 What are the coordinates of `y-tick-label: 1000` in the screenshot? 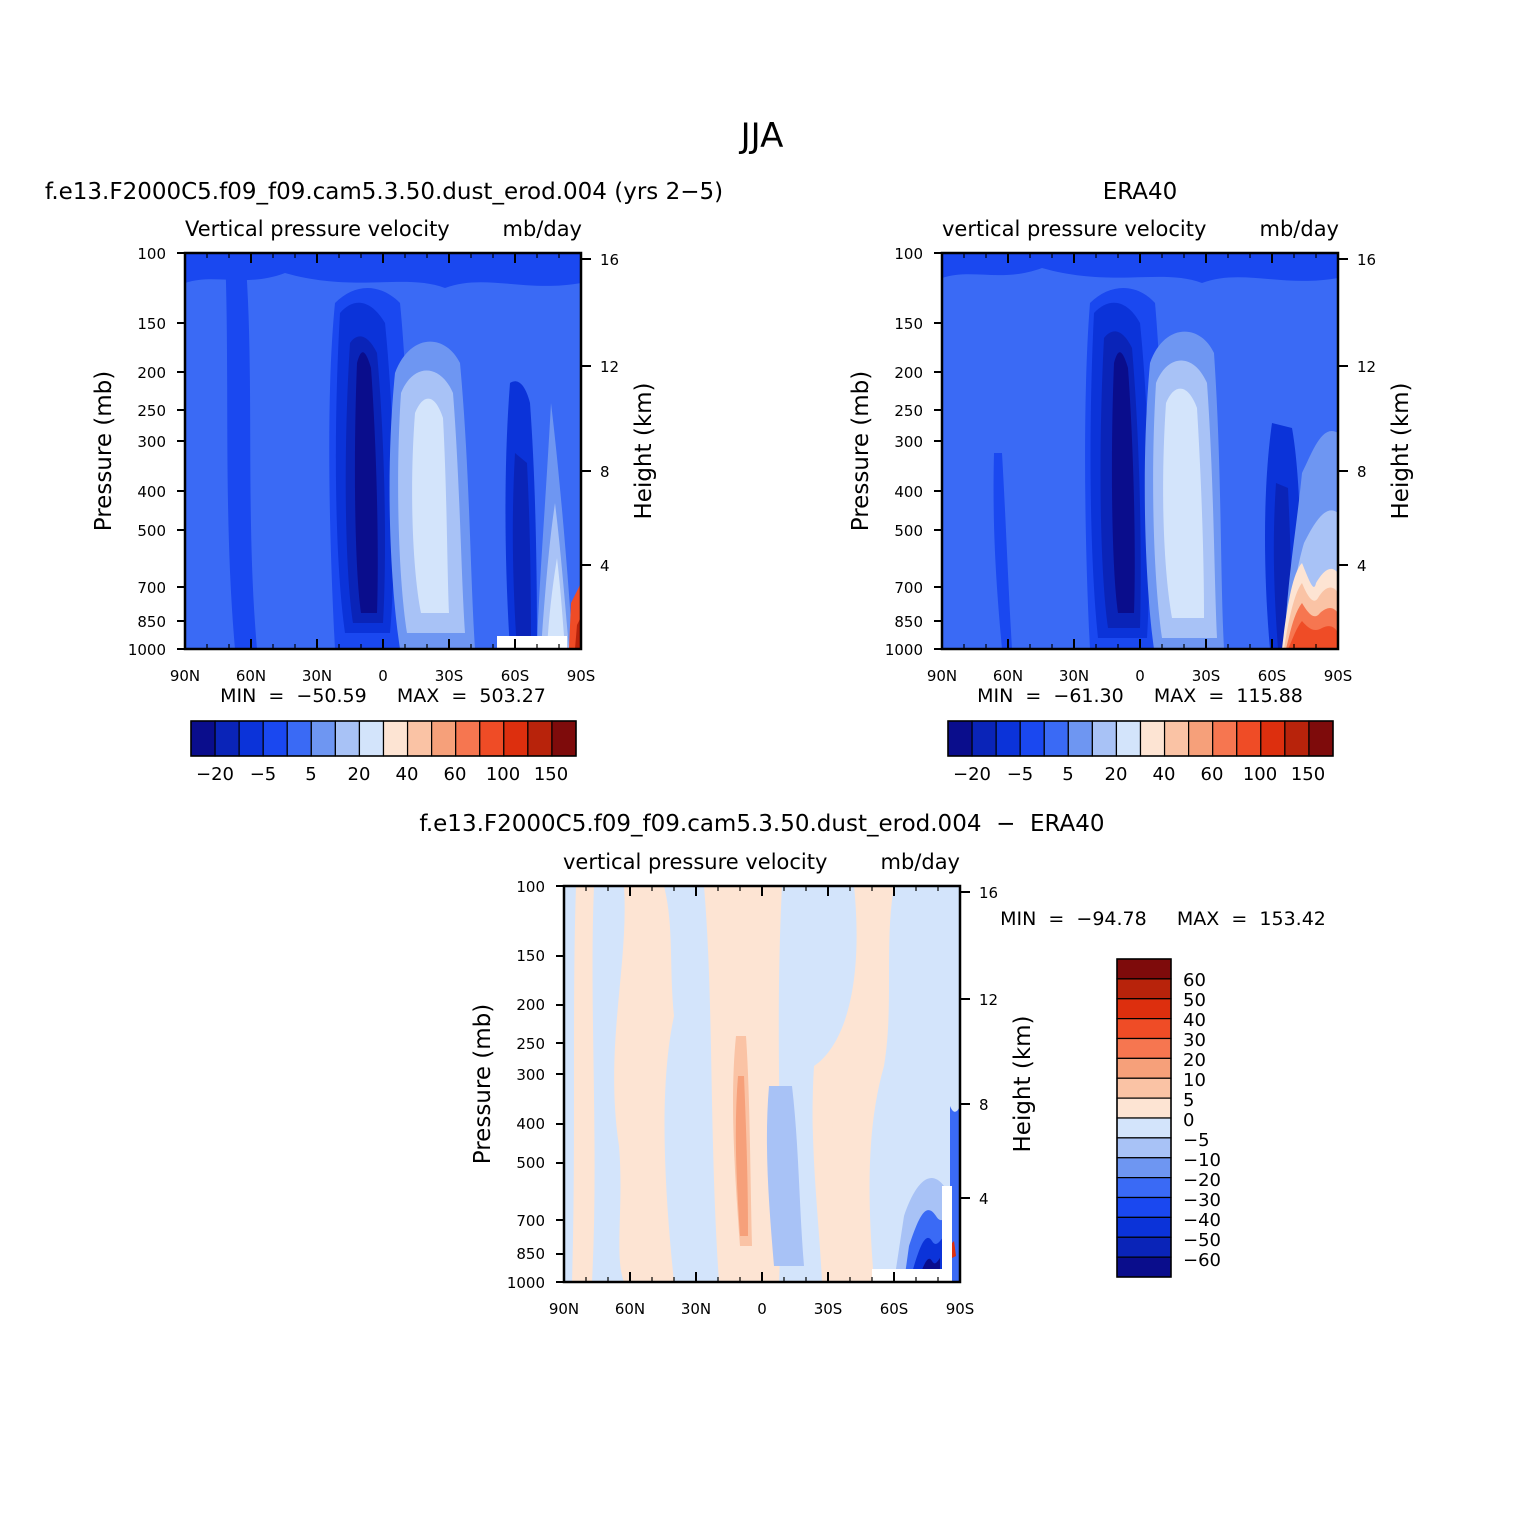 It's located at (904, 650).